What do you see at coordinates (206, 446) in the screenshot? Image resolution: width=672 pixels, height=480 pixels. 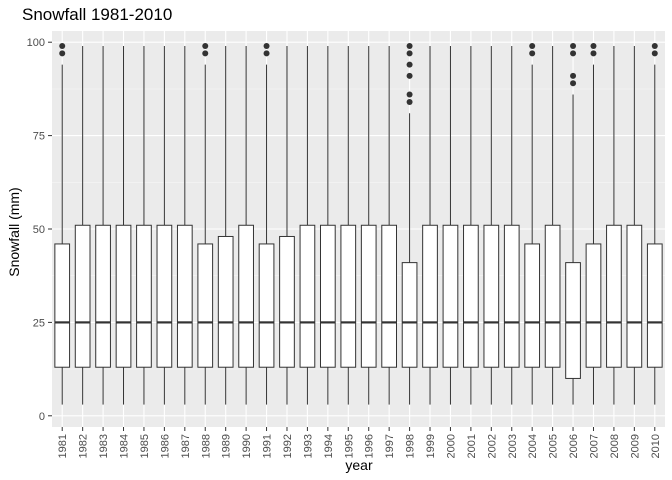 I see `x-tick-label: 1988` at bounding box center [206, 446].